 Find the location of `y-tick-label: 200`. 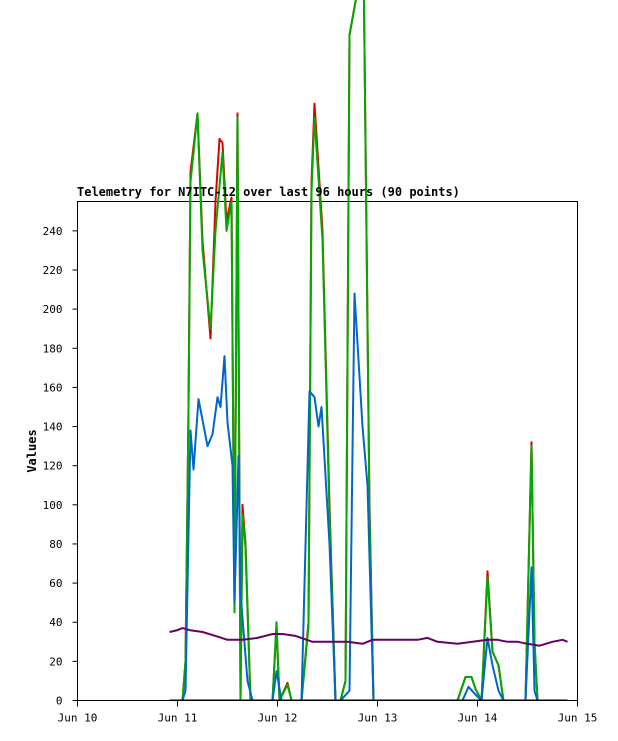

y-tick-label: 200 is located at coordinates (53, 309).